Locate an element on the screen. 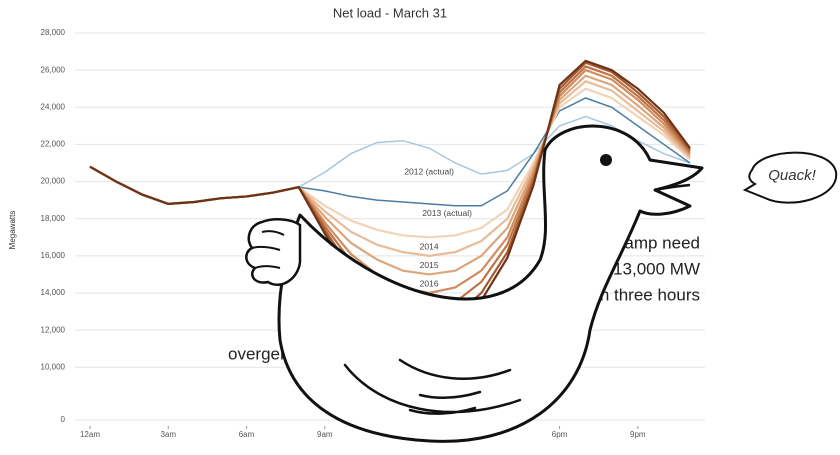  x-tick-label: 3am is located at coordinates (168, 434).